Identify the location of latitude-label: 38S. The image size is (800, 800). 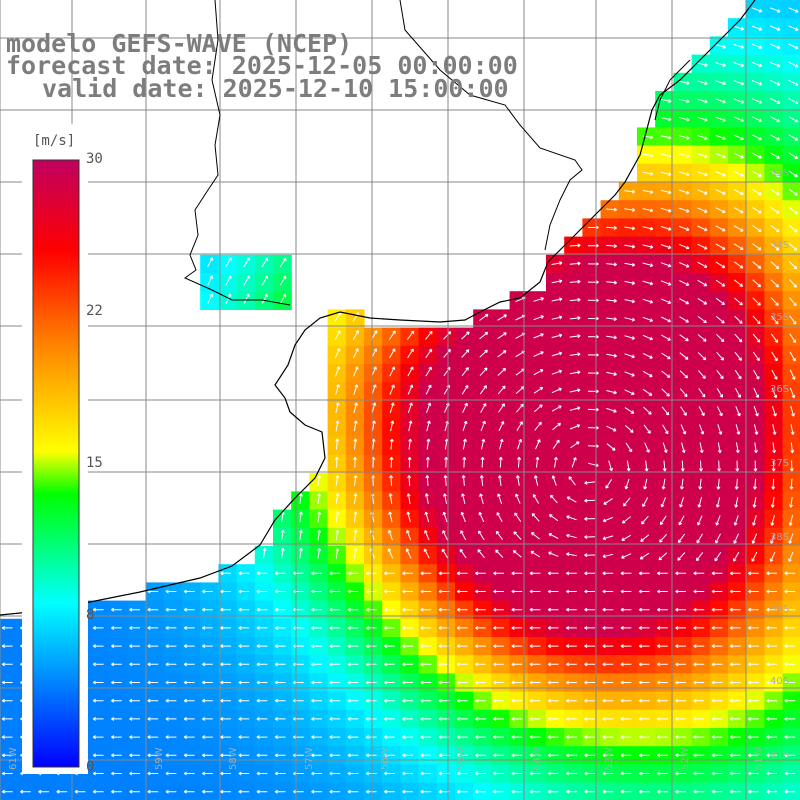
(779, 537).